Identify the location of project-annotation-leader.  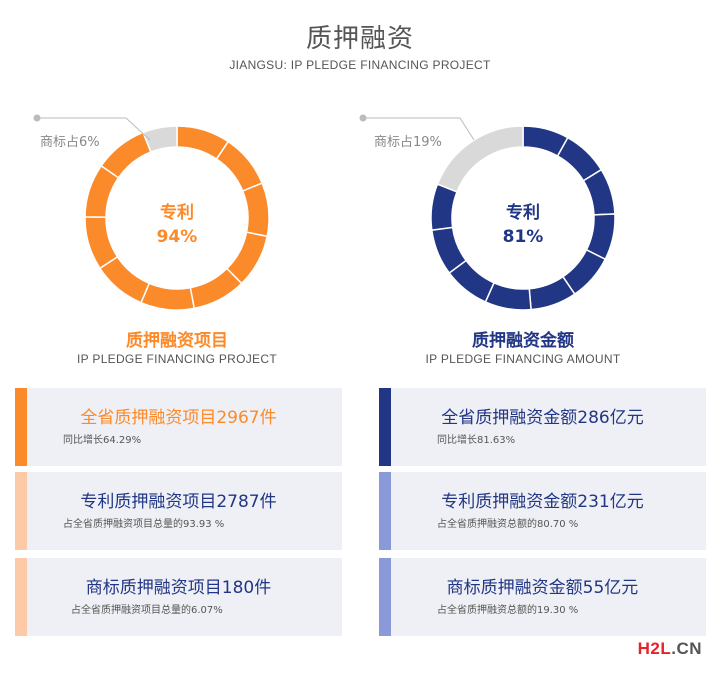
(92, 127).